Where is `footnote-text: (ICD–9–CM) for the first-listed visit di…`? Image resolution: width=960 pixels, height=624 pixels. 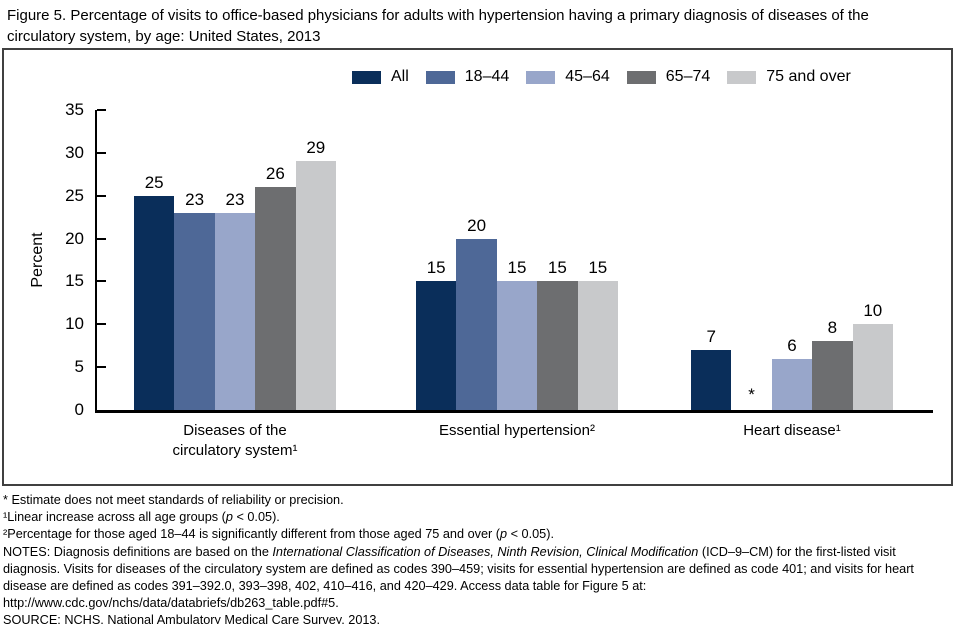
footnote-text: (ICD–9–CM) for the first-listed visit di… is located at coordinates (458, 577).